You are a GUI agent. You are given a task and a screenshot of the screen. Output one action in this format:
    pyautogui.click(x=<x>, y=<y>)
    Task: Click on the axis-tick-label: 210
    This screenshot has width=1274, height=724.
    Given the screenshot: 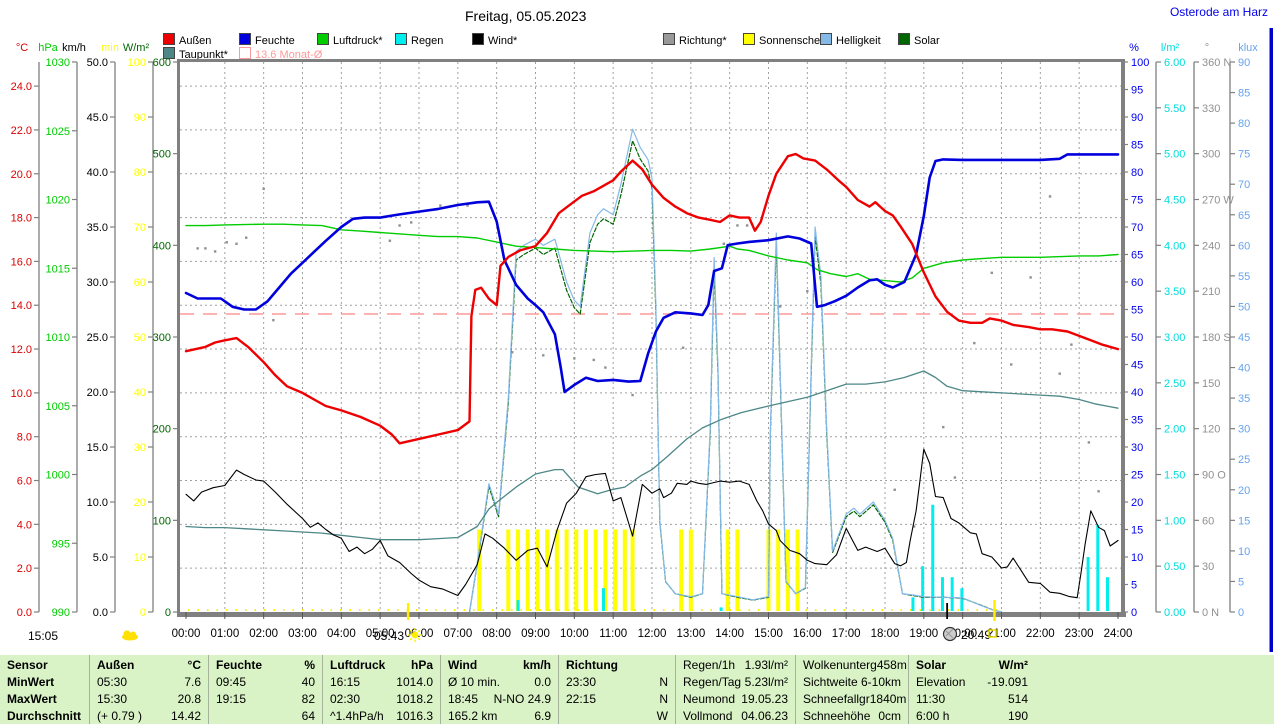 What is the action you would take?
    pyautogui.click(x=1211, y=292)
    